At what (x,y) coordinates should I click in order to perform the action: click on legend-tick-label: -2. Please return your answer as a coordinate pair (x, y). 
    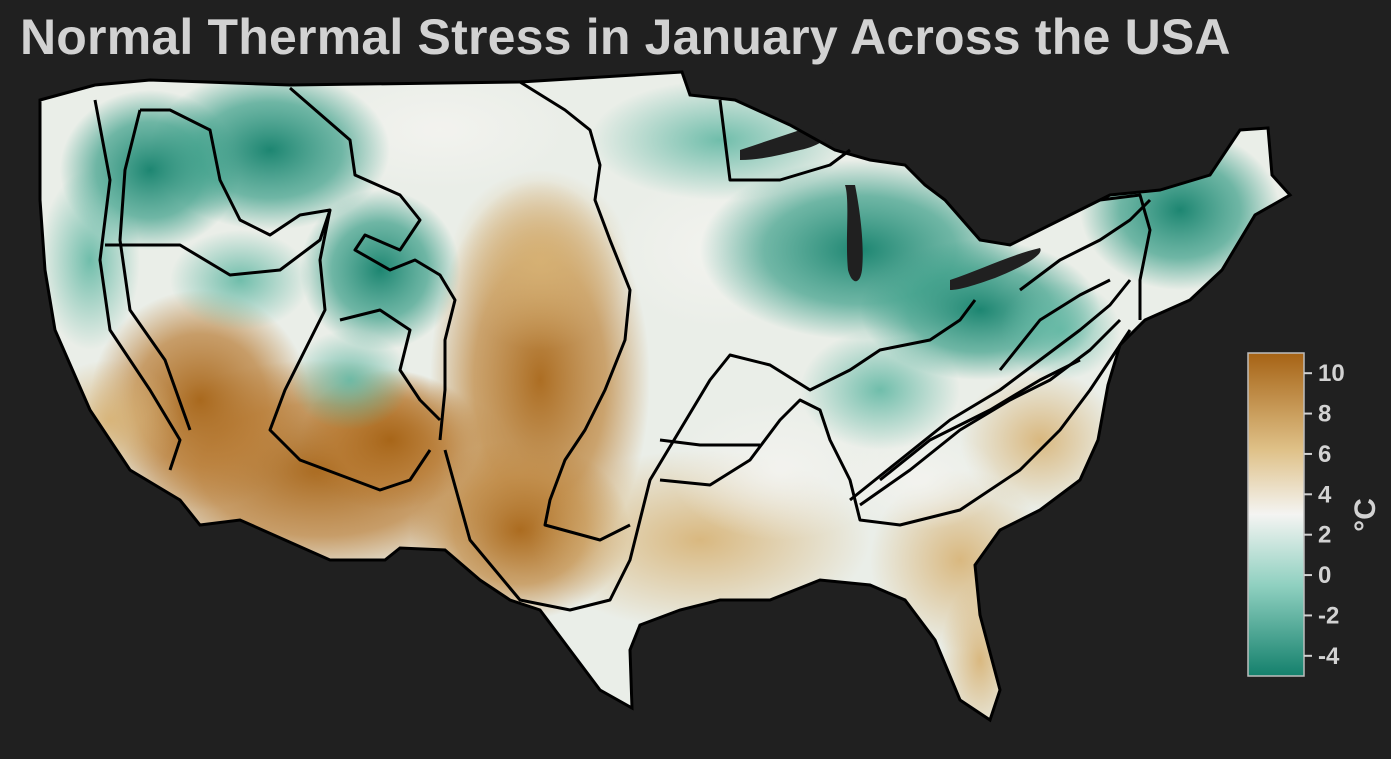
    Looking at the image, I should click on (1328, 615).